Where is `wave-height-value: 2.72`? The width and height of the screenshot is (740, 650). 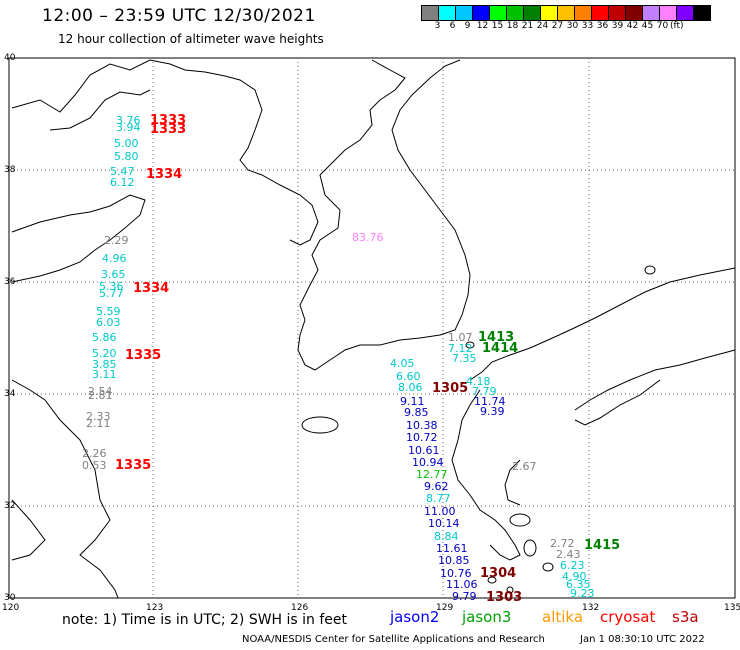
wave-height-value: 2.72 is located at coordinates (562, 543).